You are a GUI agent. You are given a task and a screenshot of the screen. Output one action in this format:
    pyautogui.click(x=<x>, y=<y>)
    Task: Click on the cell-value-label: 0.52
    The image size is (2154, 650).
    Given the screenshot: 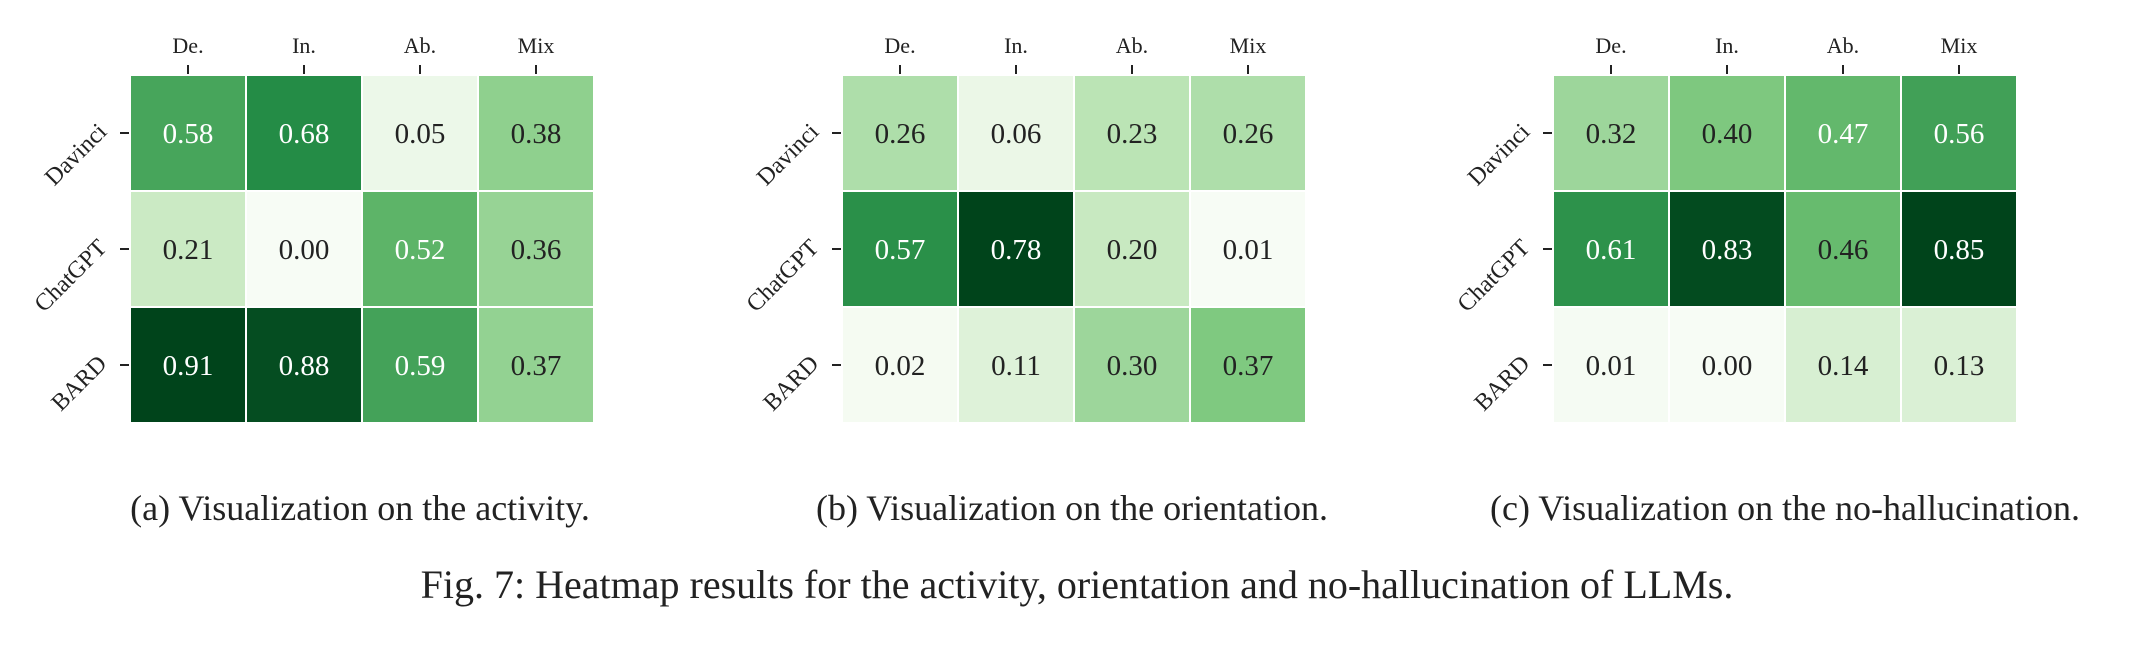 What is the action you would take?
    pyautogui.click(x=420, y=250)
    